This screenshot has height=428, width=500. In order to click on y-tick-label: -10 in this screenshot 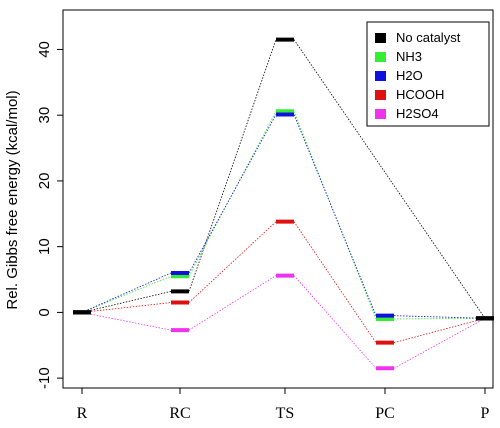, I will do `click(44, 378)`.